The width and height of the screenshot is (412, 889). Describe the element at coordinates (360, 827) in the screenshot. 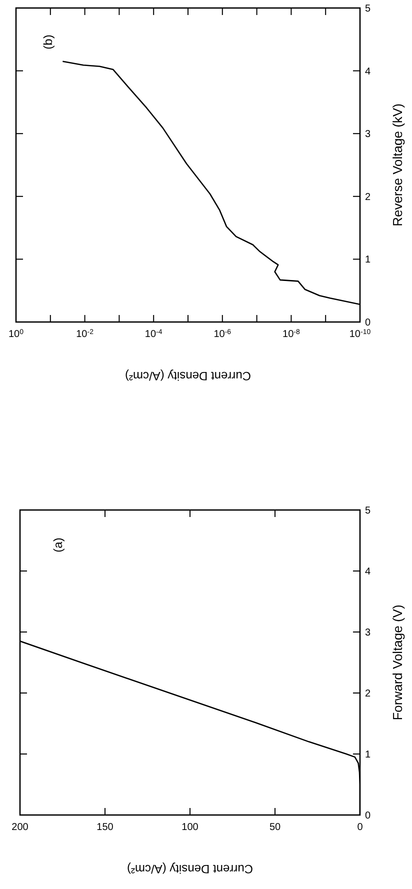

I see `x-tick-label: 0` at that location.